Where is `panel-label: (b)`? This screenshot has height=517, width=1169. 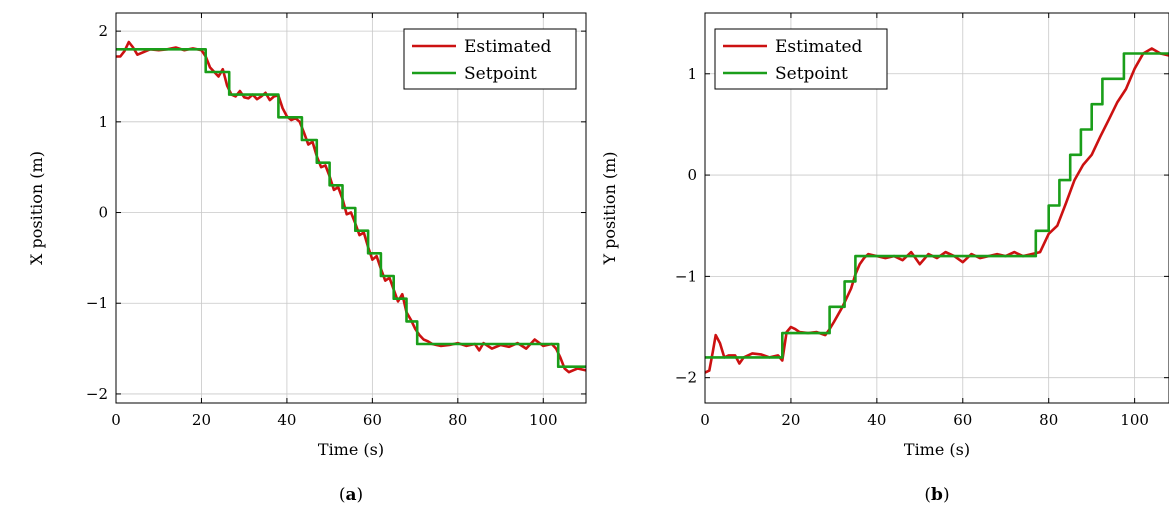
panel-label: (b) is located at coordinates (936, 495).